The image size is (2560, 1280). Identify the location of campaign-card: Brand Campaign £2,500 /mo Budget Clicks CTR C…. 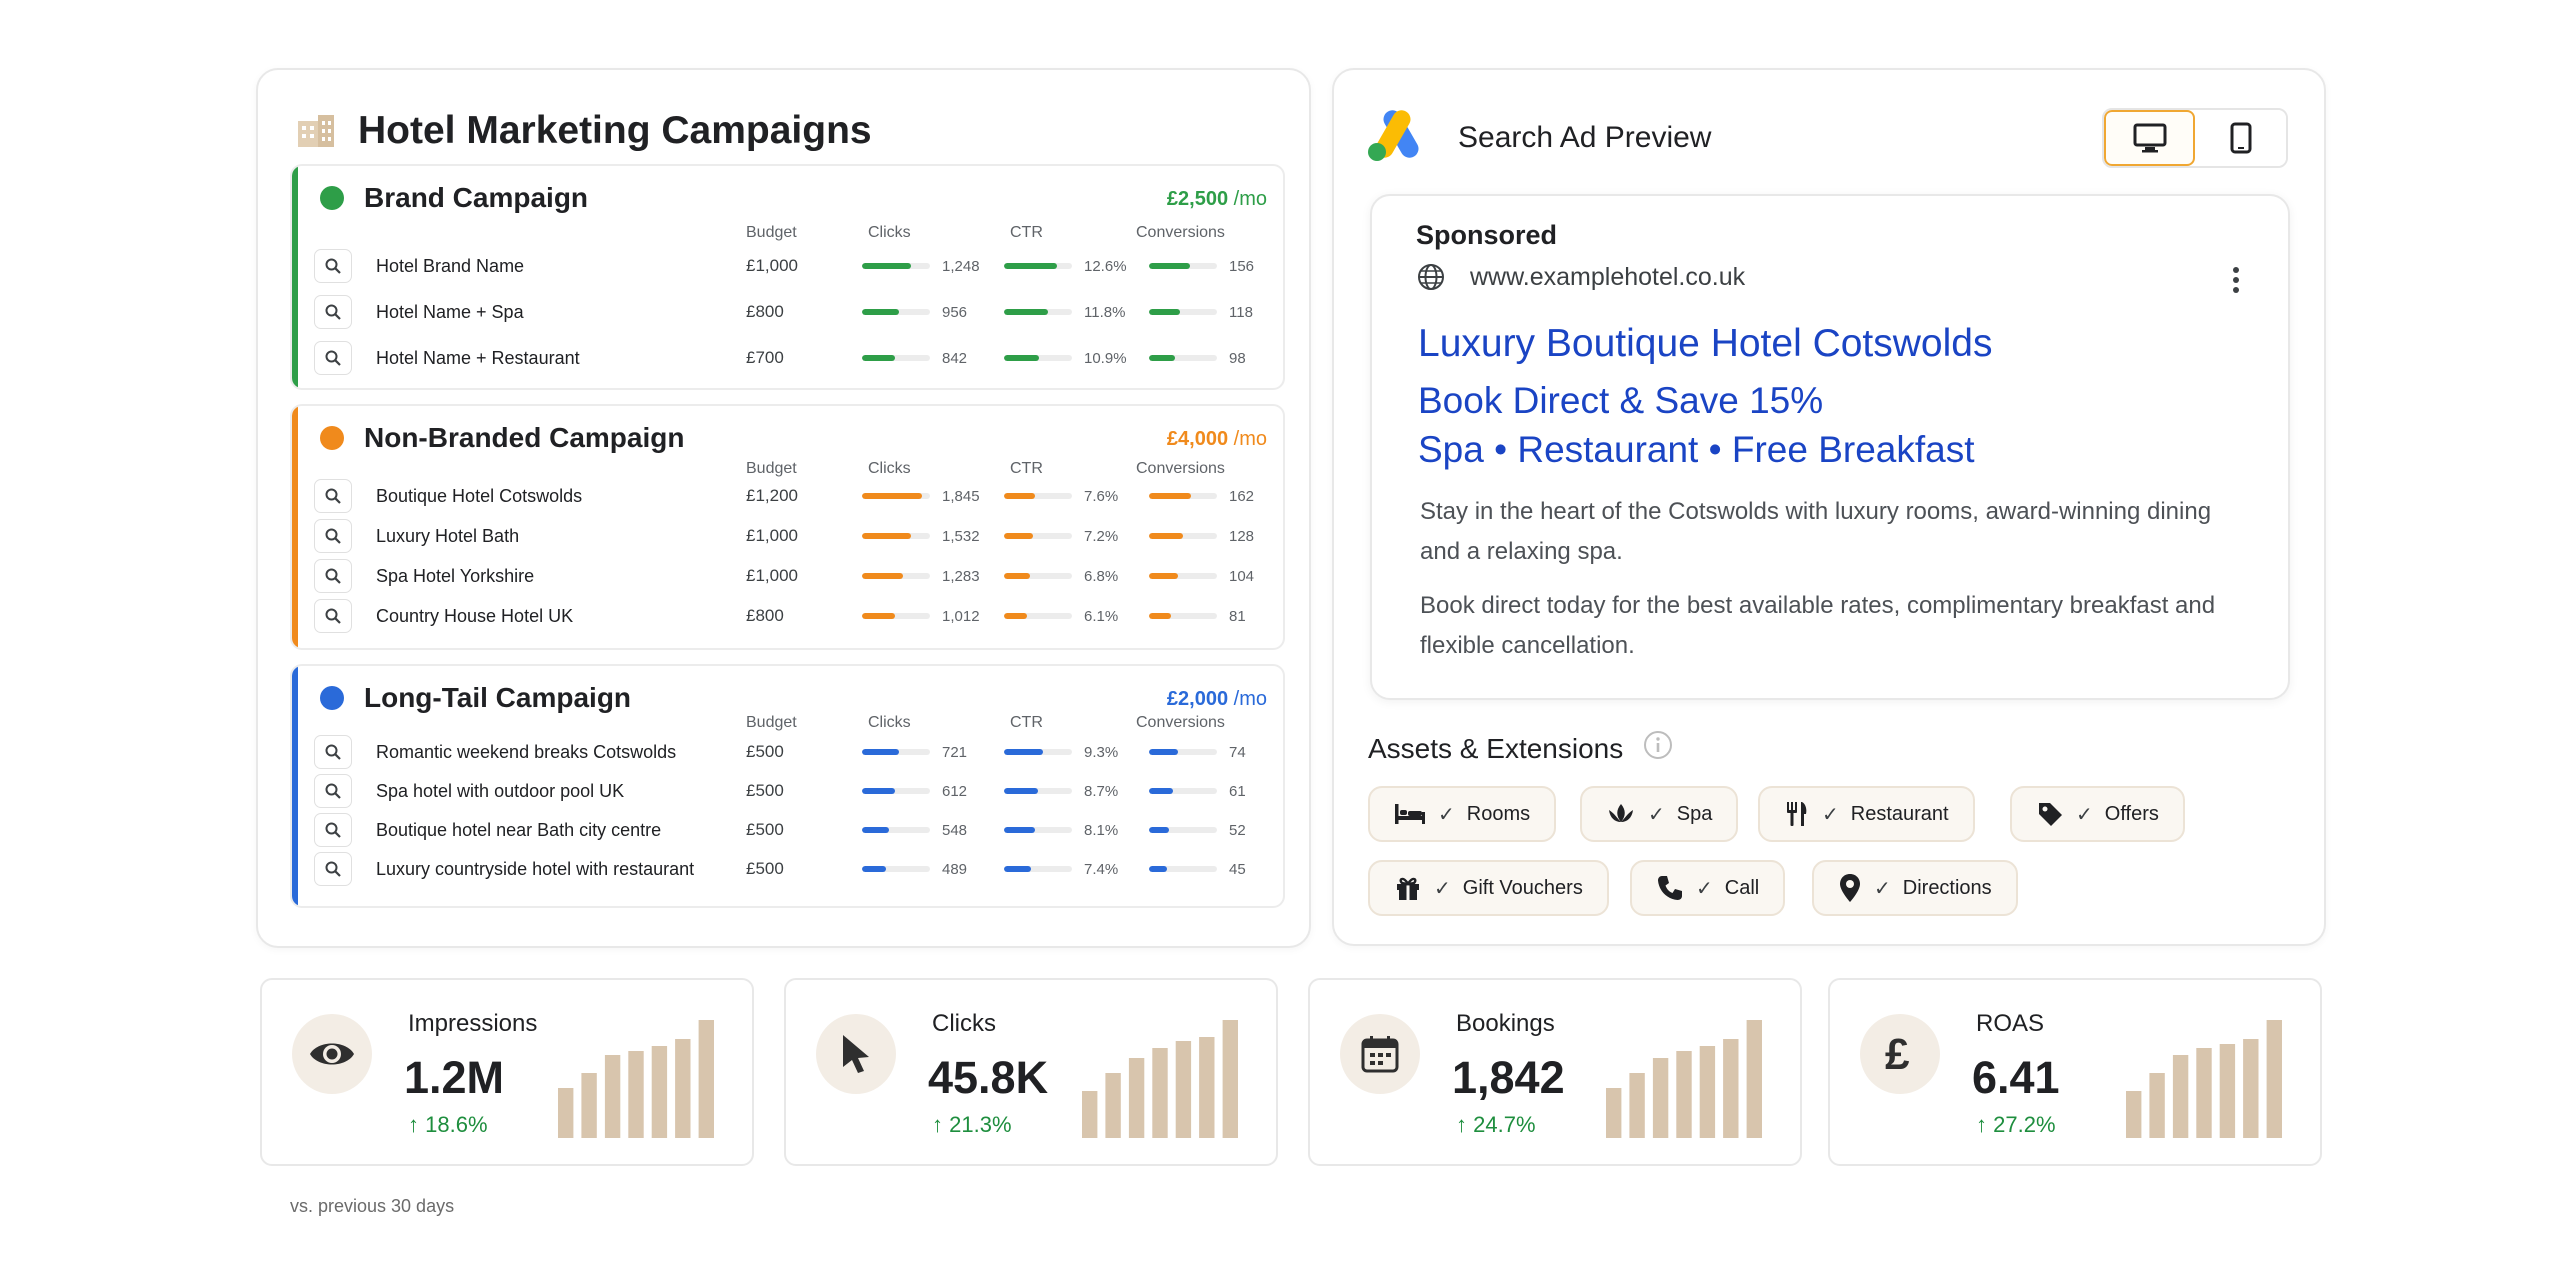
(787, 277).